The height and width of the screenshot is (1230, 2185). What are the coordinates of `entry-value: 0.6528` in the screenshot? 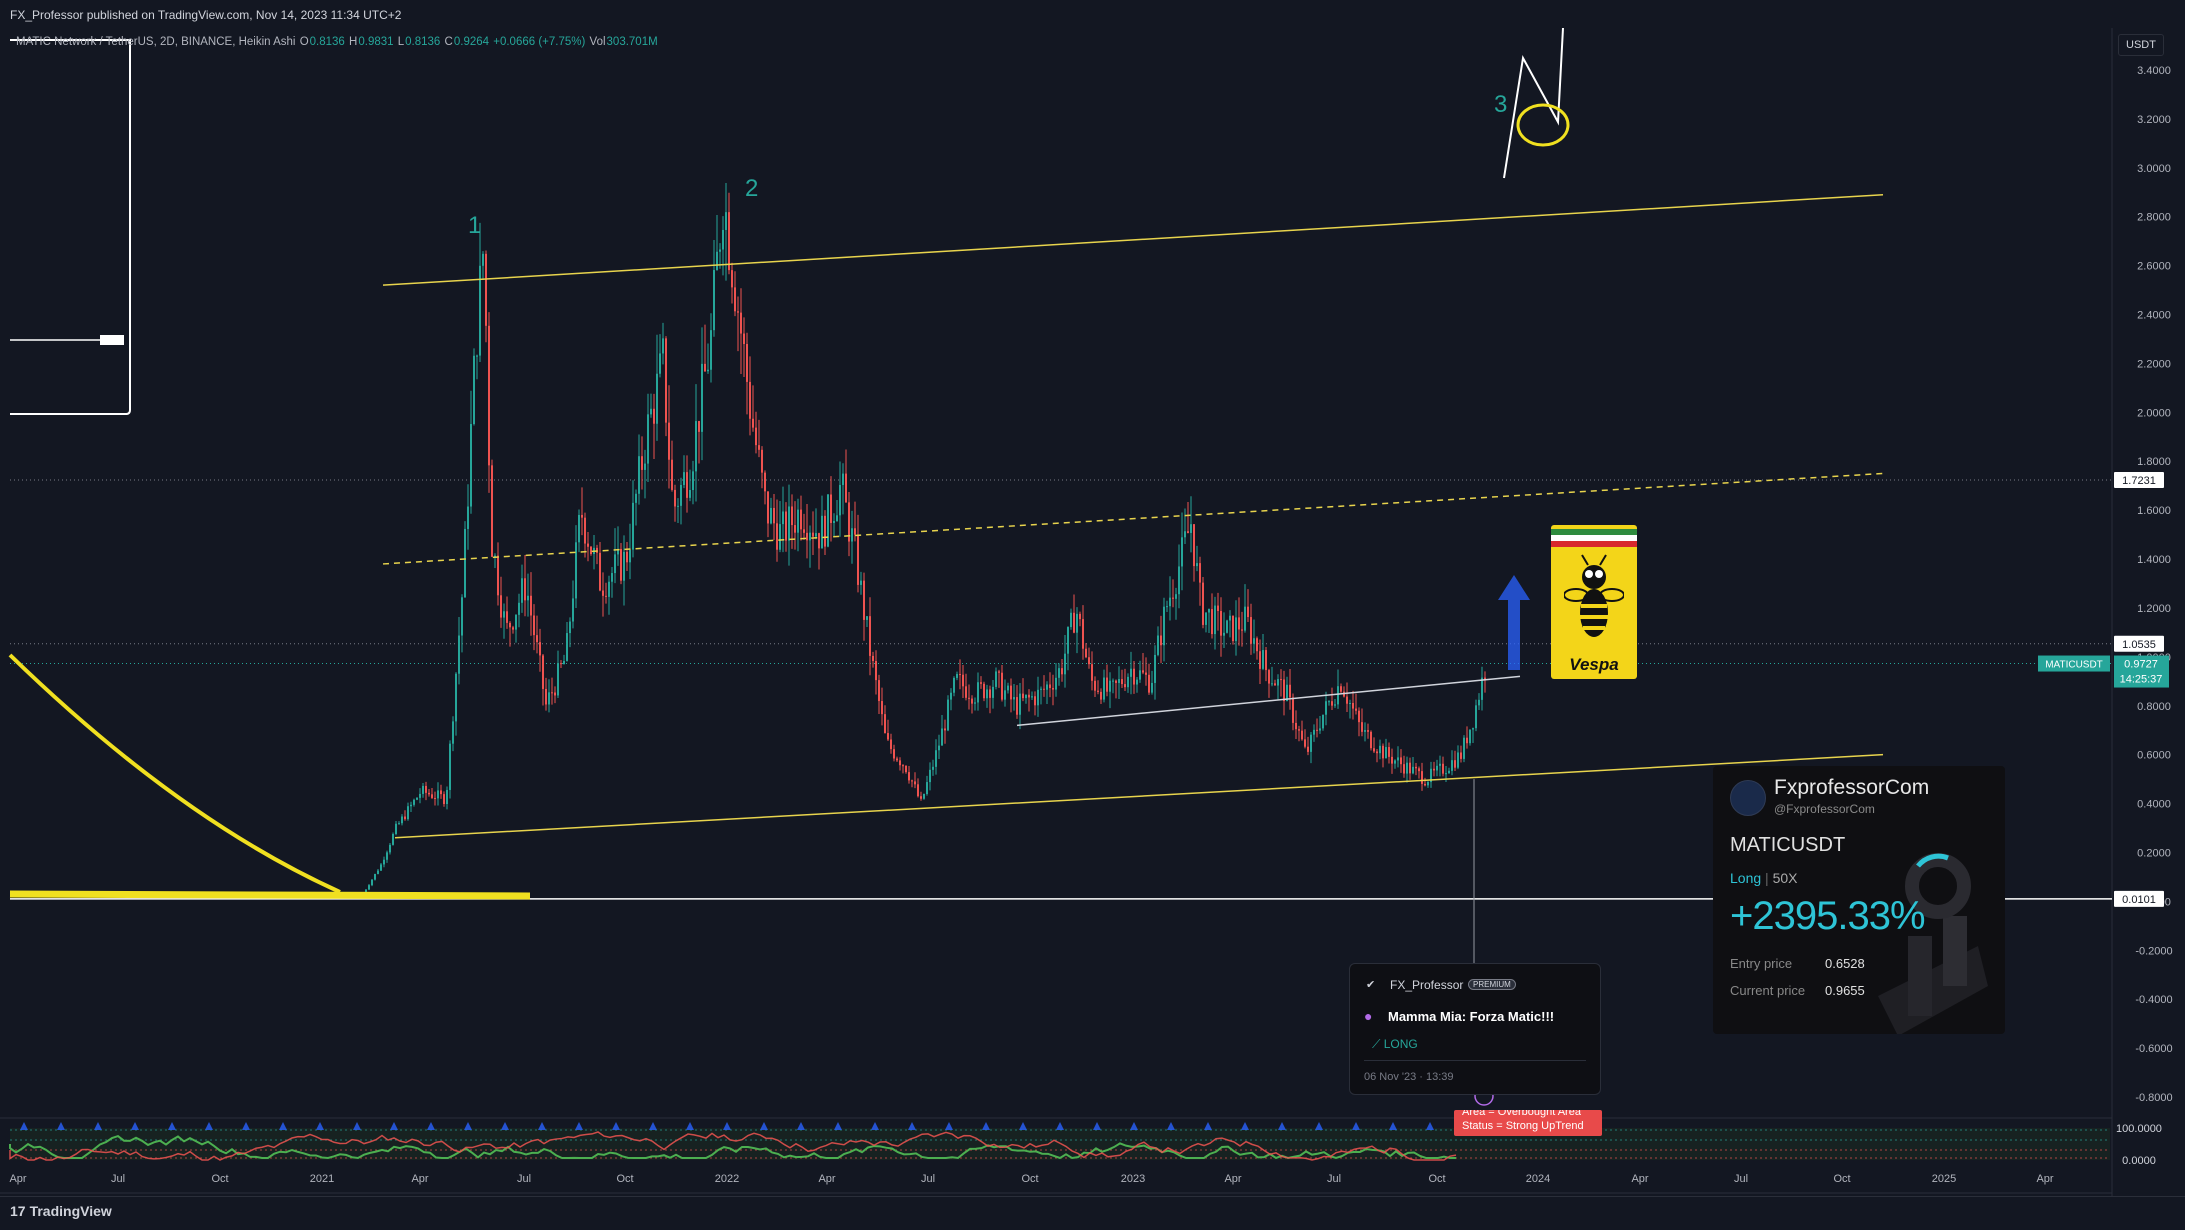 It's located at (1845, 963).